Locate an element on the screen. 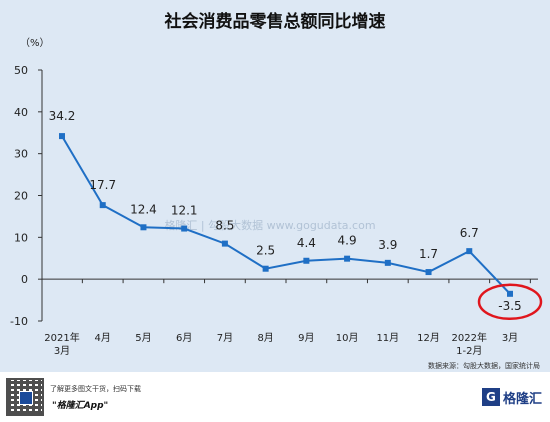 The height and width of the screenshot is (422, 550). x-tick-label: 4月 is located at coordinates (103, 338).